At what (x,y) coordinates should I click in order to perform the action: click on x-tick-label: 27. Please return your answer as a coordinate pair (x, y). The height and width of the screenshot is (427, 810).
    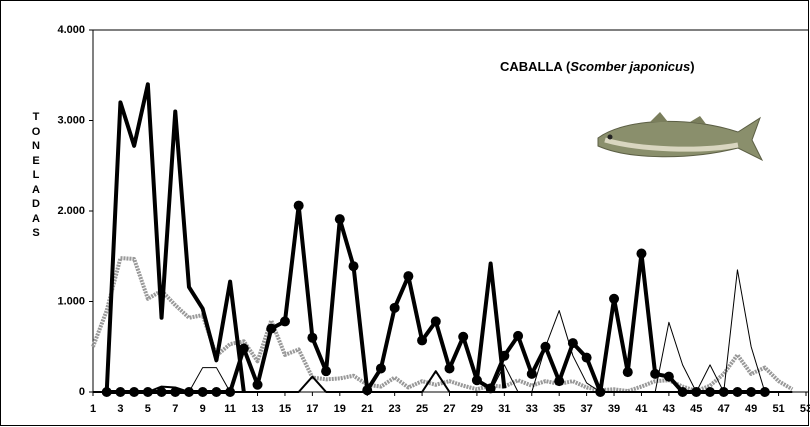
    Looking at the image, I should click on (449, 409).